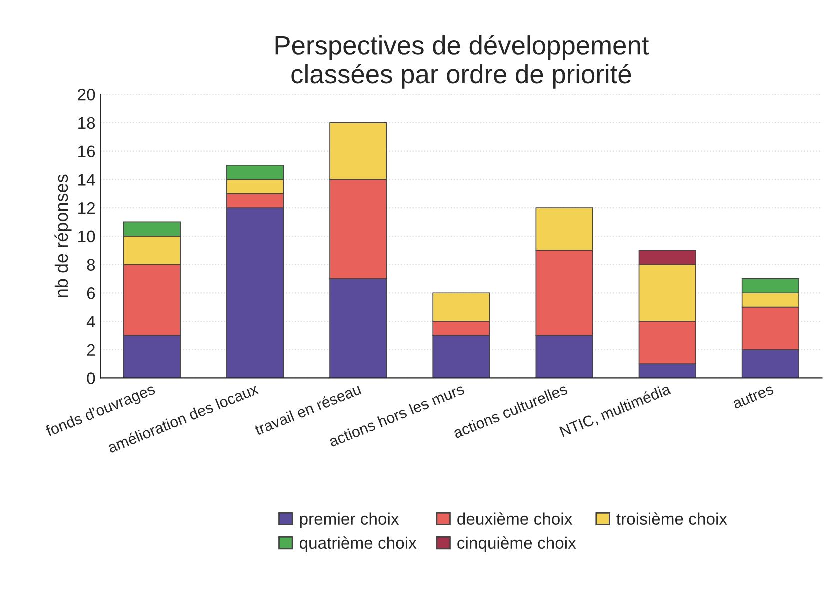 The image size is (839, 591). Describe the element at coordinates (515, 518) in the screenshot. I see `legend-label: deuxième choix` at that location.